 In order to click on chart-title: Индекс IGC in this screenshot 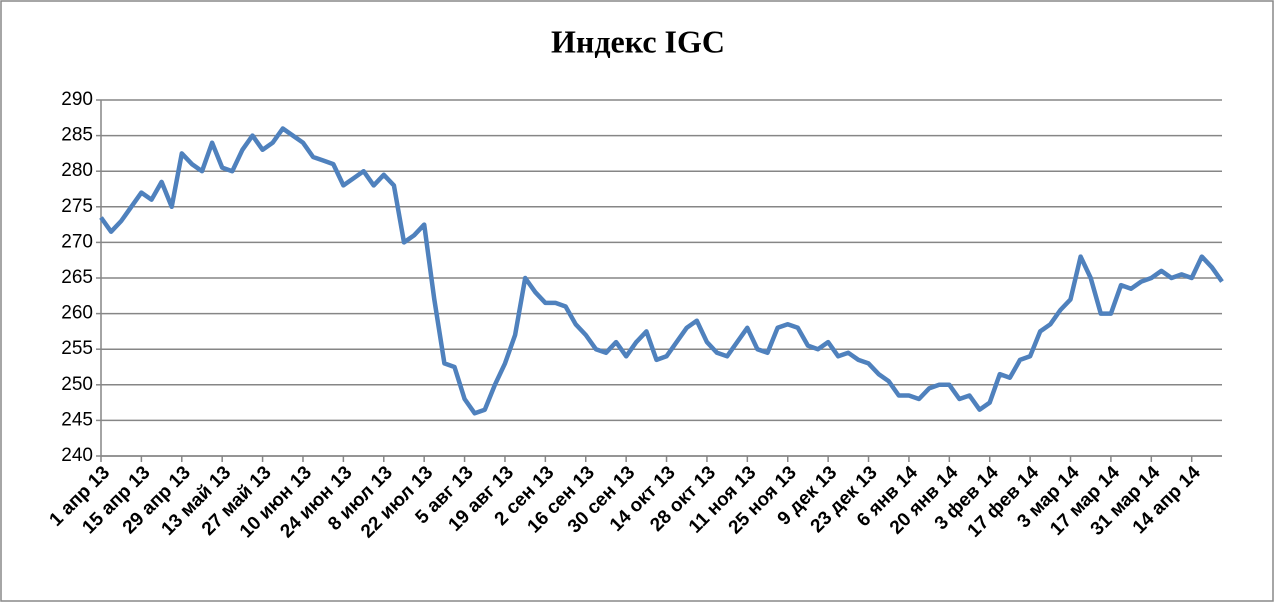, I will do `click(638, 41)`.